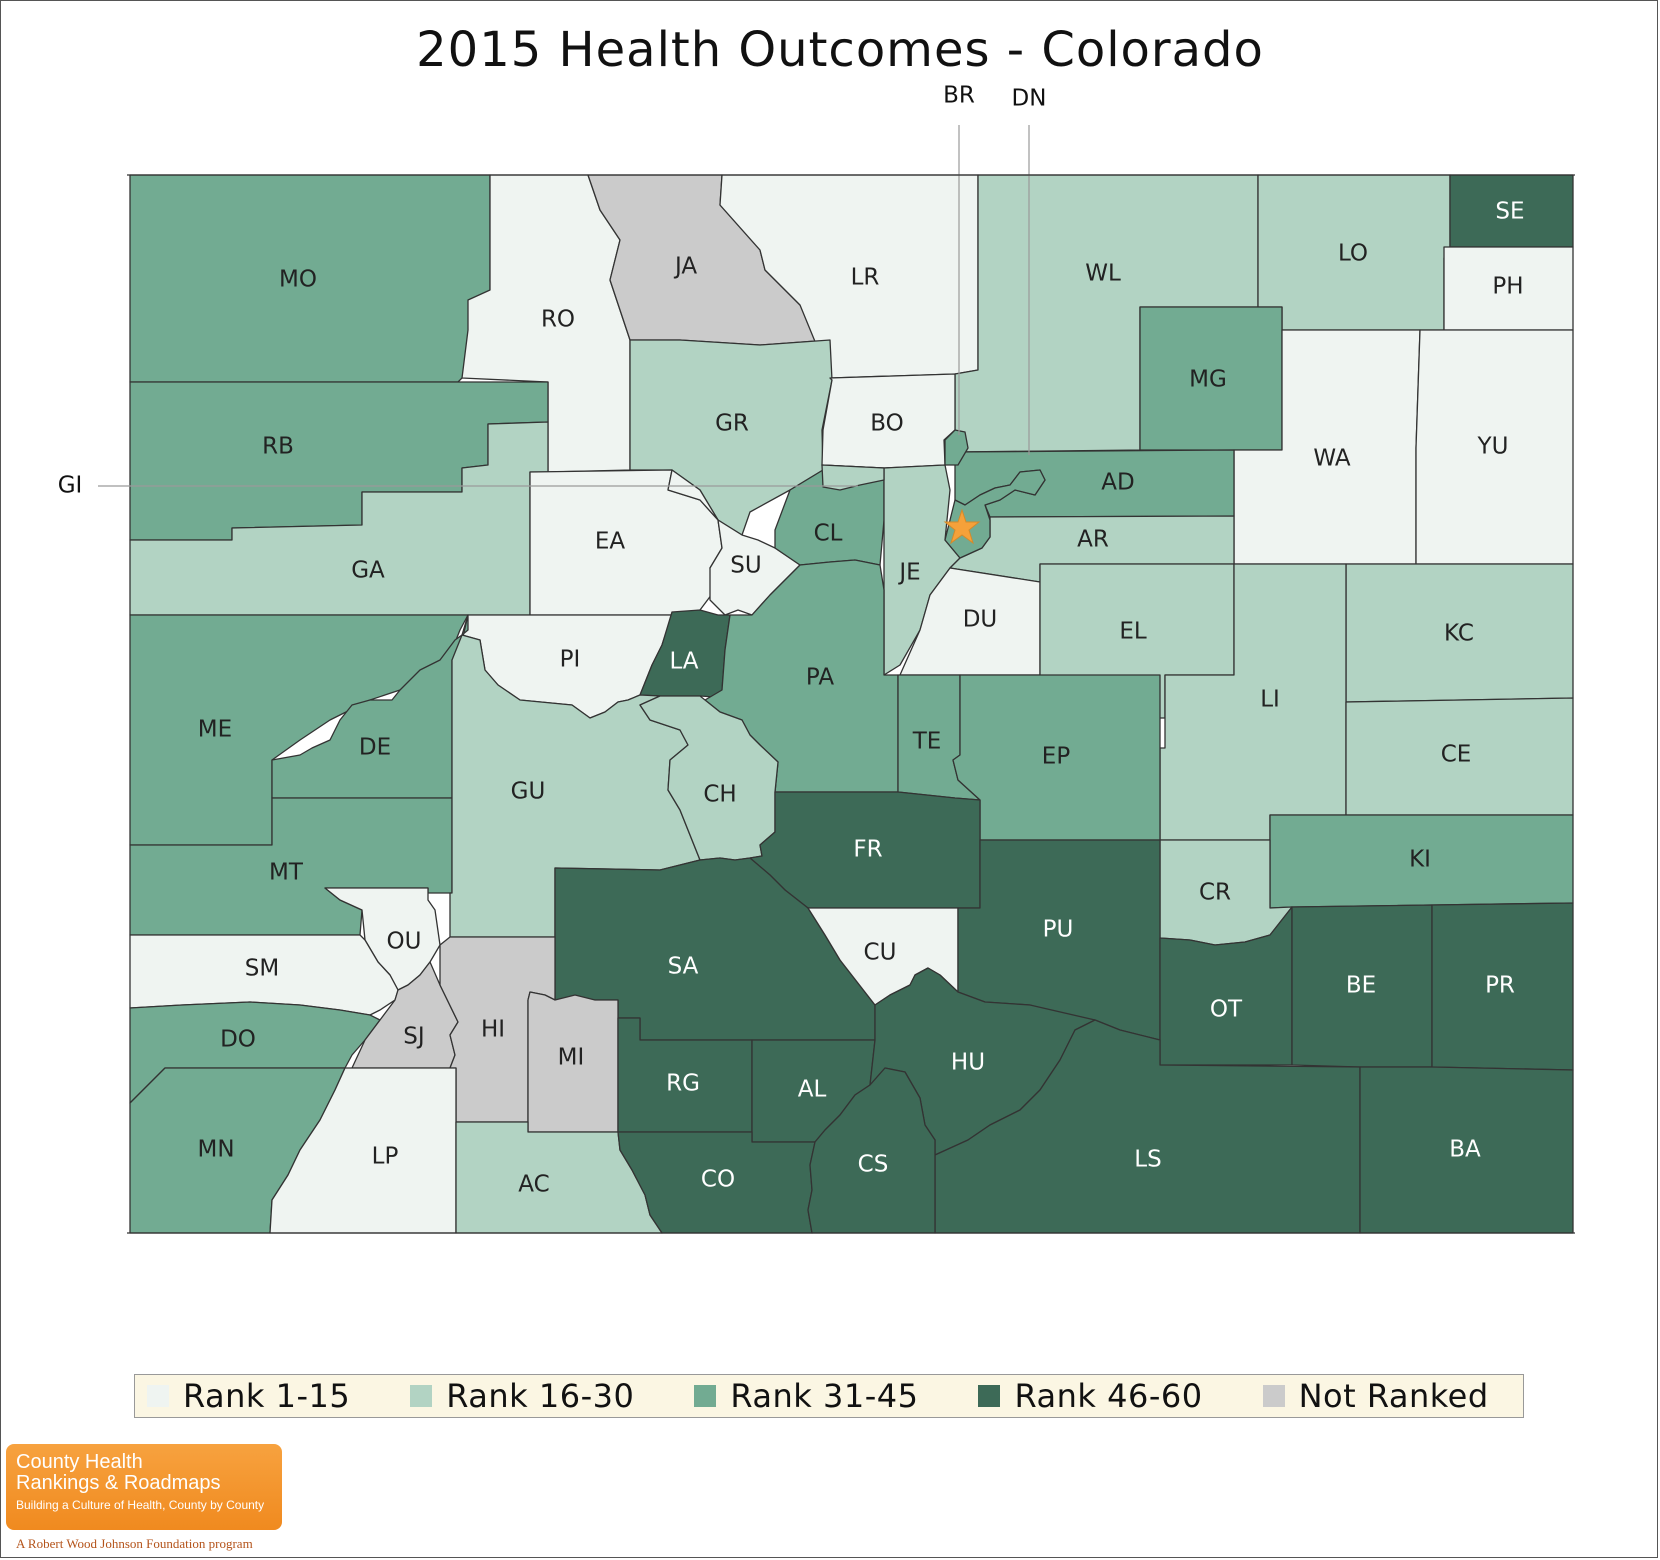 The height and width of the screenshot is (1560, 1660). What do you see at coordinates (962, 526) in the screenshot?
I see `denver-star-icon` at bounding box center [962, 526].